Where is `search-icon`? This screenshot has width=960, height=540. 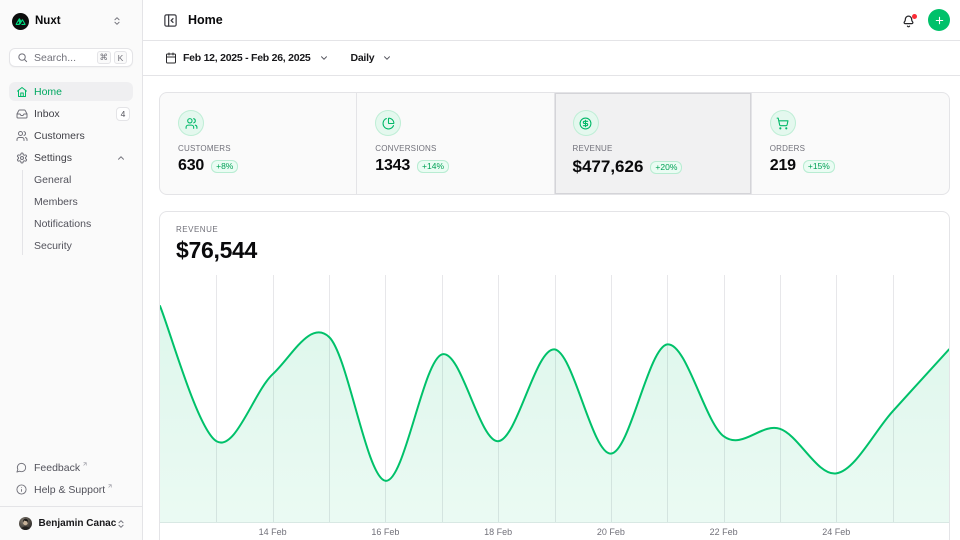 search-icon is located at coordinates (22, 57).